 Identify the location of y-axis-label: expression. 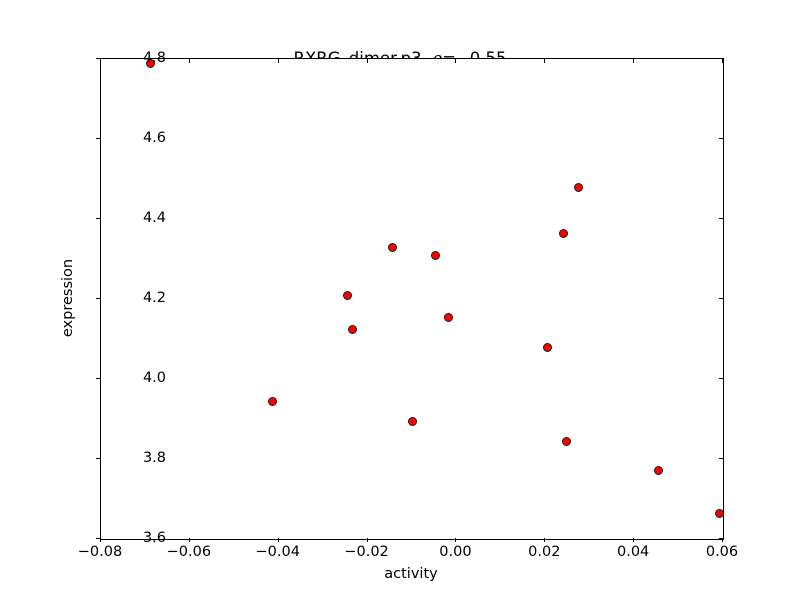
(68, 298).